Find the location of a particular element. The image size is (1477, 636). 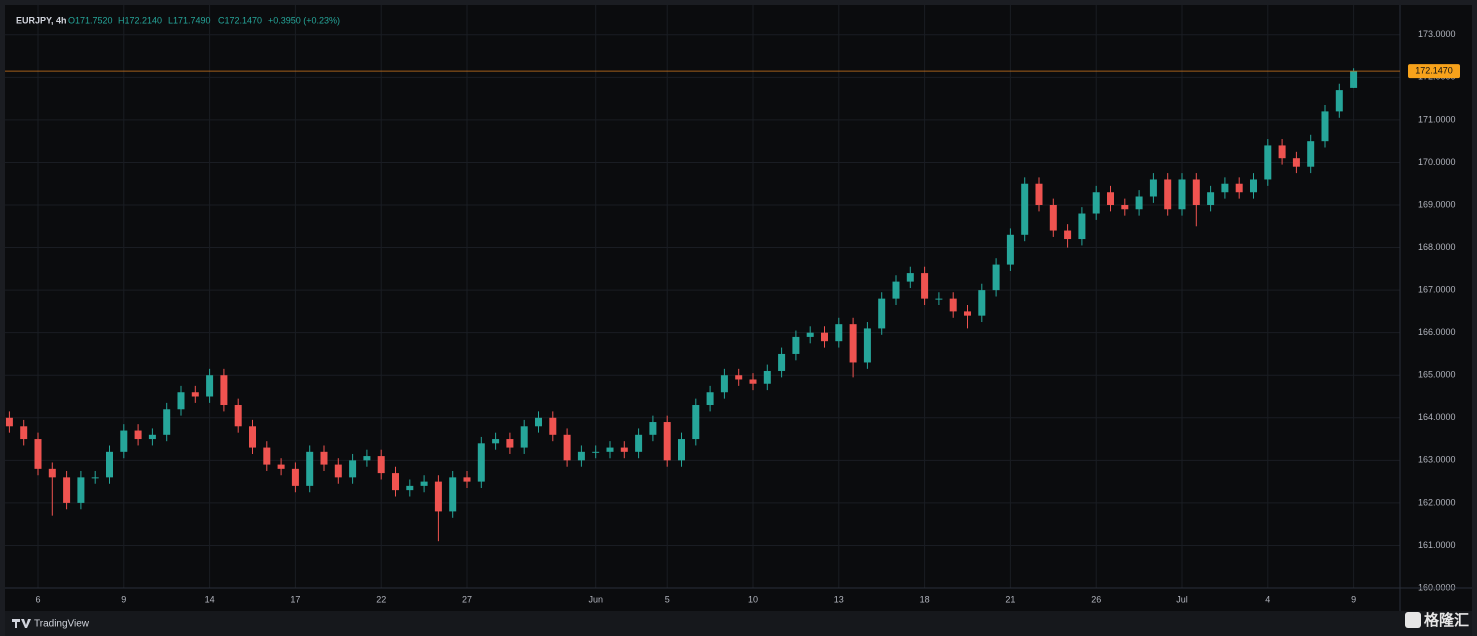

watermark: 格隆汇 is located at coordinates (1446, 620).